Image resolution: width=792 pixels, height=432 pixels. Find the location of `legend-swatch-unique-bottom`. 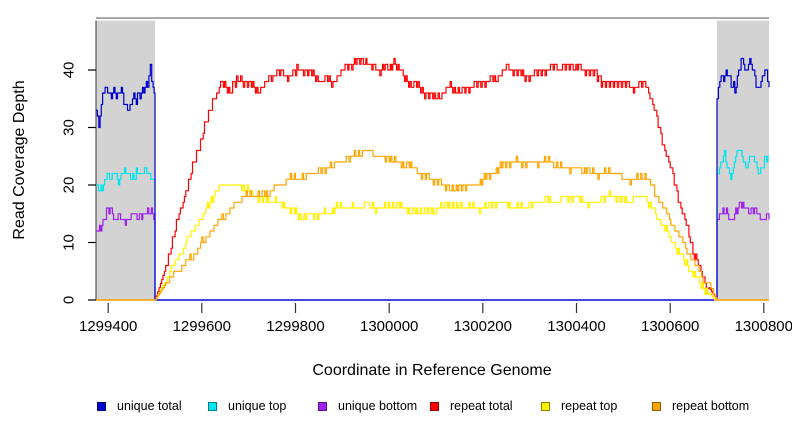

legend-swatch-unique-bottom is located at coordinates (322, 406).